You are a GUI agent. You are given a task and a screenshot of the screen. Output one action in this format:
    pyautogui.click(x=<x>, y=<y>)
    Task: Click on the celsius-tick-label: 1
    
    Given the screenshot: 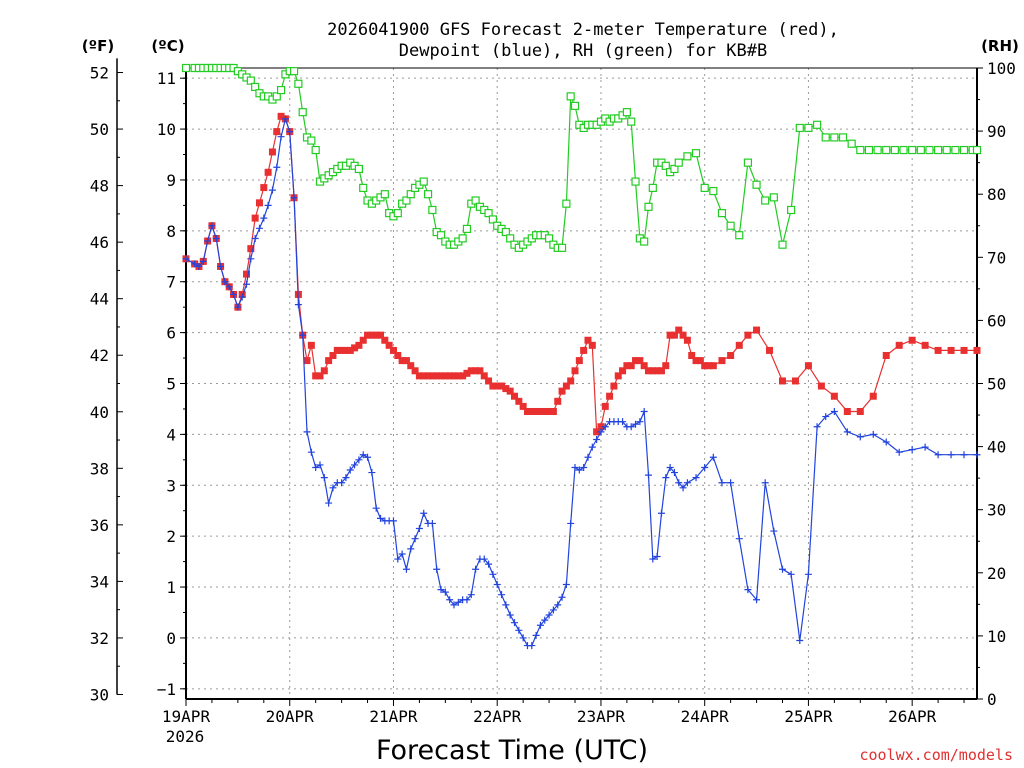 What is the action you would take?
    pyautogui.click(x=171, y=587)
    